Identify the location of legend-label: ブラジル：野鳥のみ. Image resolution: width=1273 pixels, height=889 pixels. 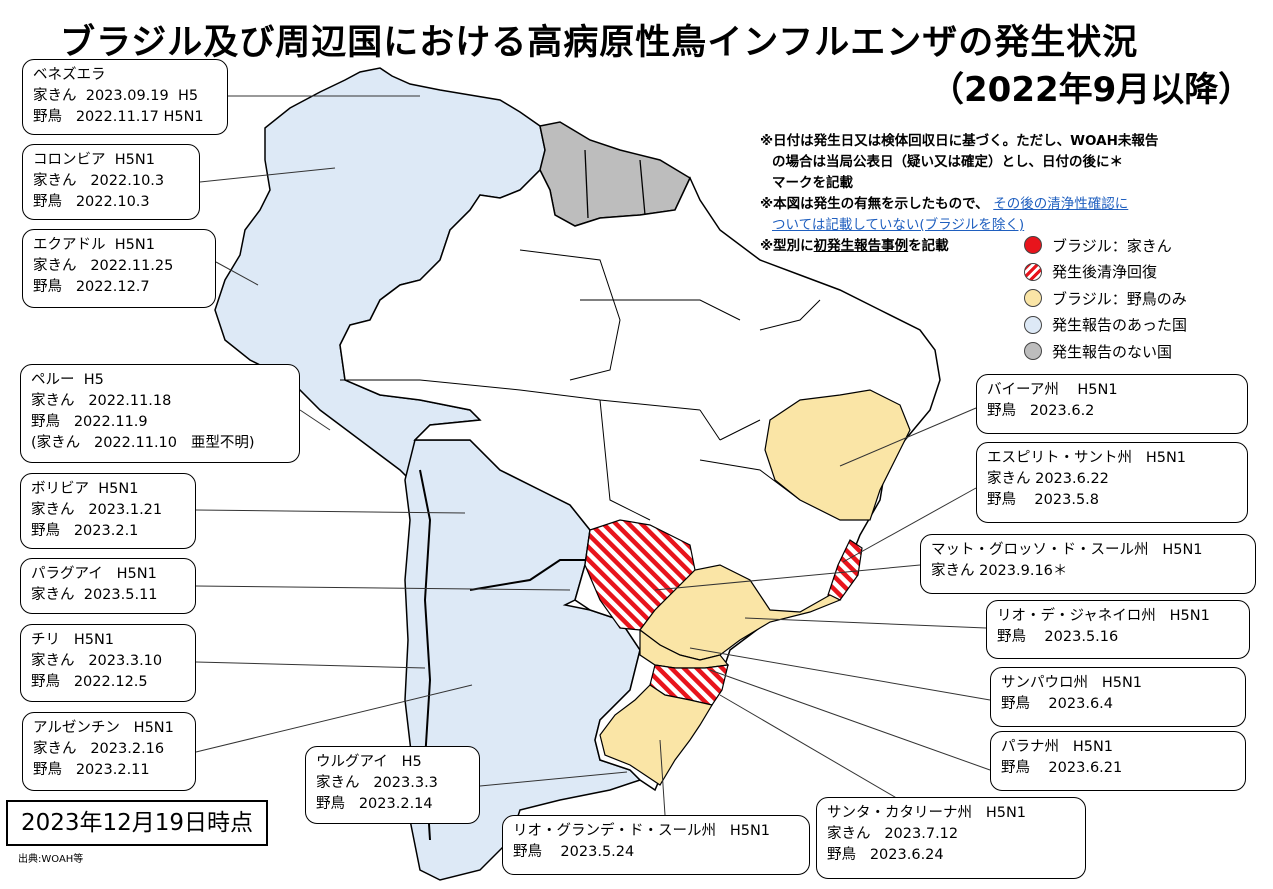
(1119, 298).